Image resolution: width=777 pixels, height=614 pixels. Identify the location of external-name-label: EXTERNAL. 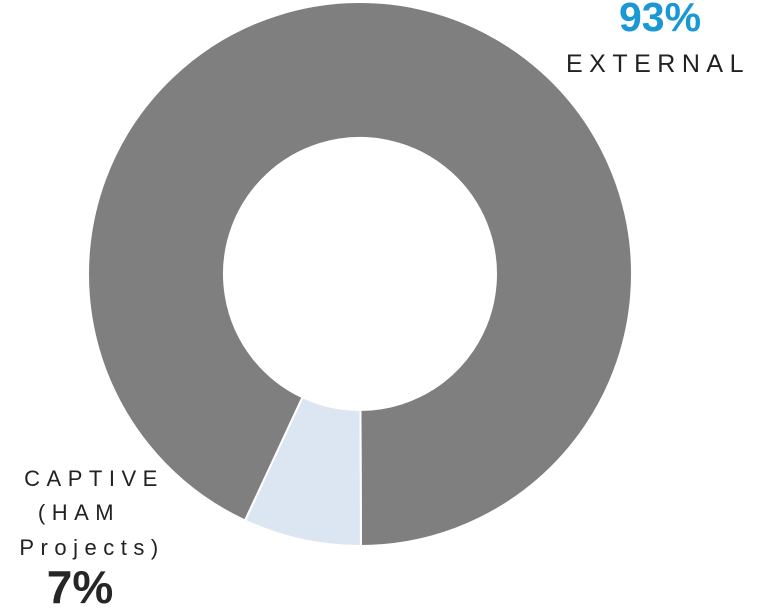
(658, 64).